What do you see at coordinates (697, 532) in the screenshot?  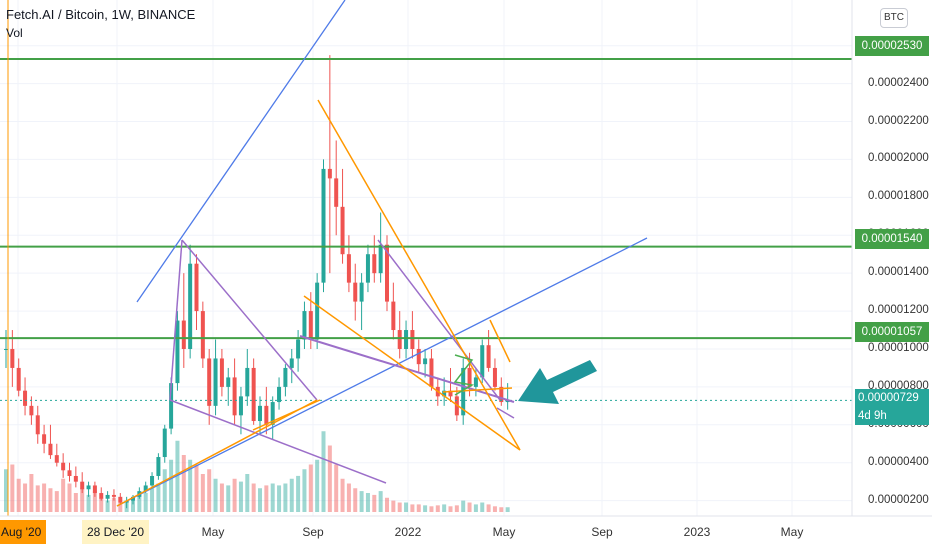 I see `time-tick: 2023` at bounding box center [697, 532].